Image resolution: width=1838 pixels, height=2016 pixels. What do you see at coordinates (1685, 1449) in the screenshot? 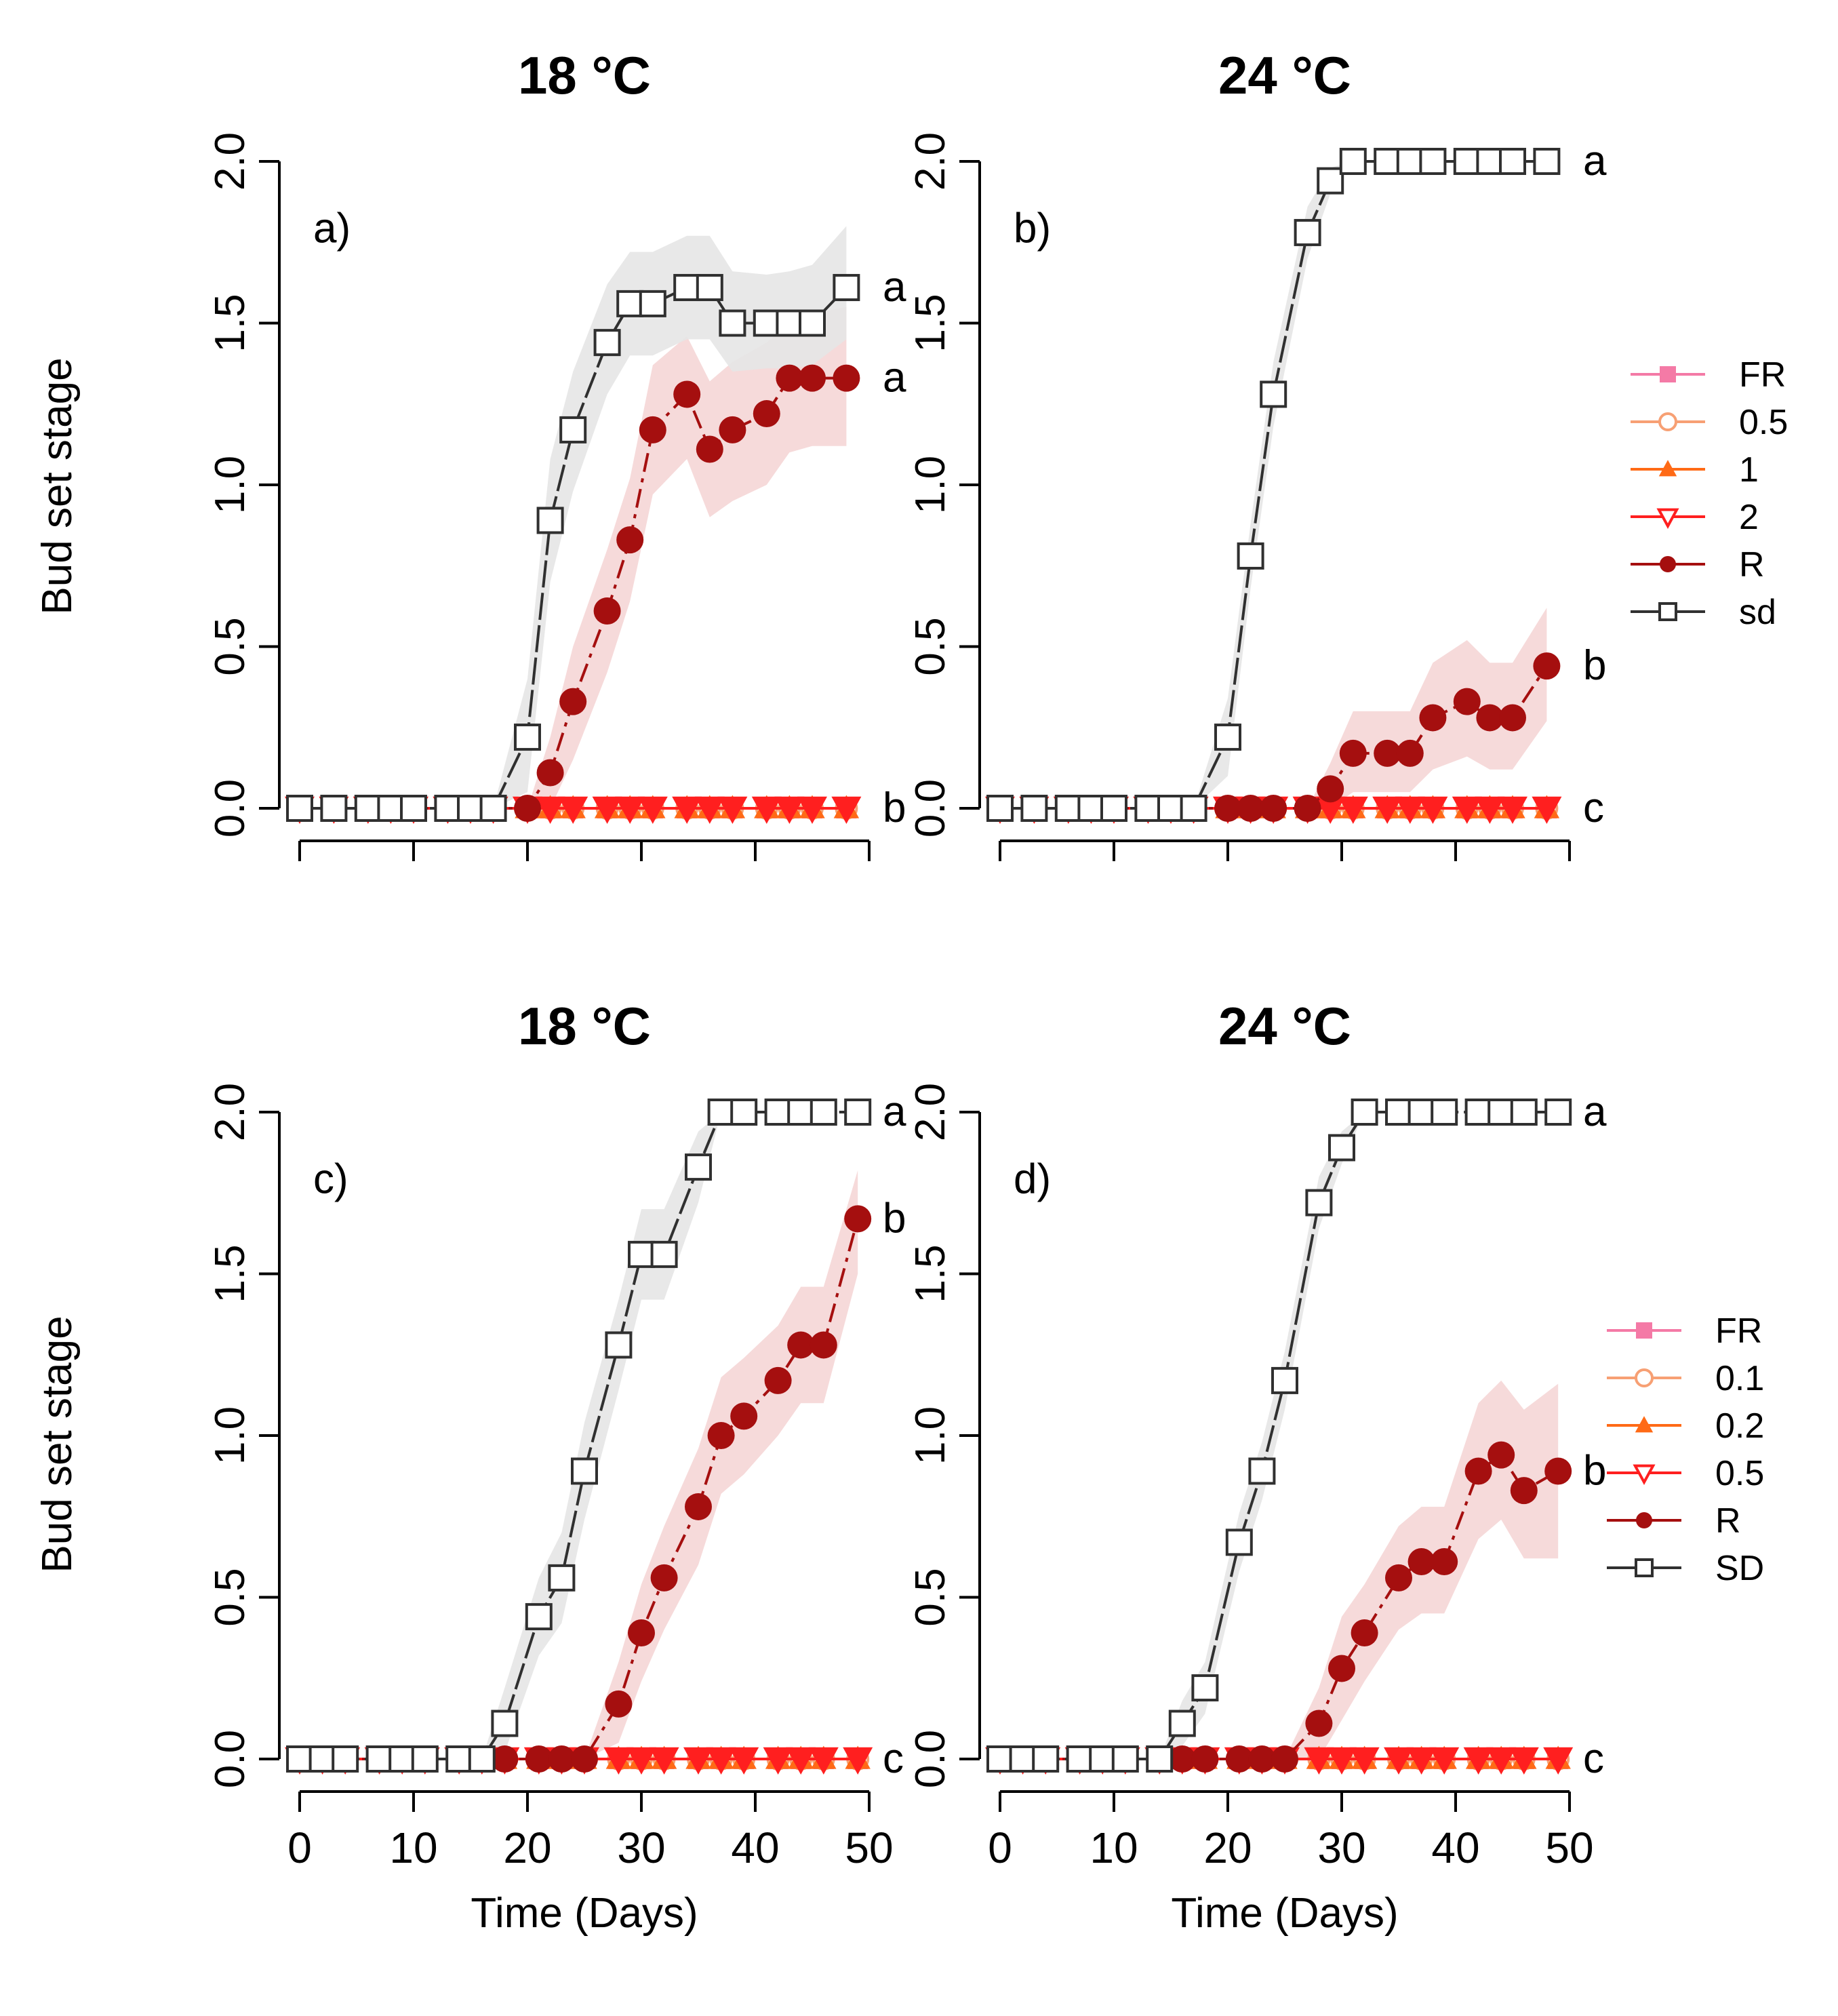
I see `legend-2: FR 0.1 0.2 0.5 R SD` at bounding box center [1685, 1449].